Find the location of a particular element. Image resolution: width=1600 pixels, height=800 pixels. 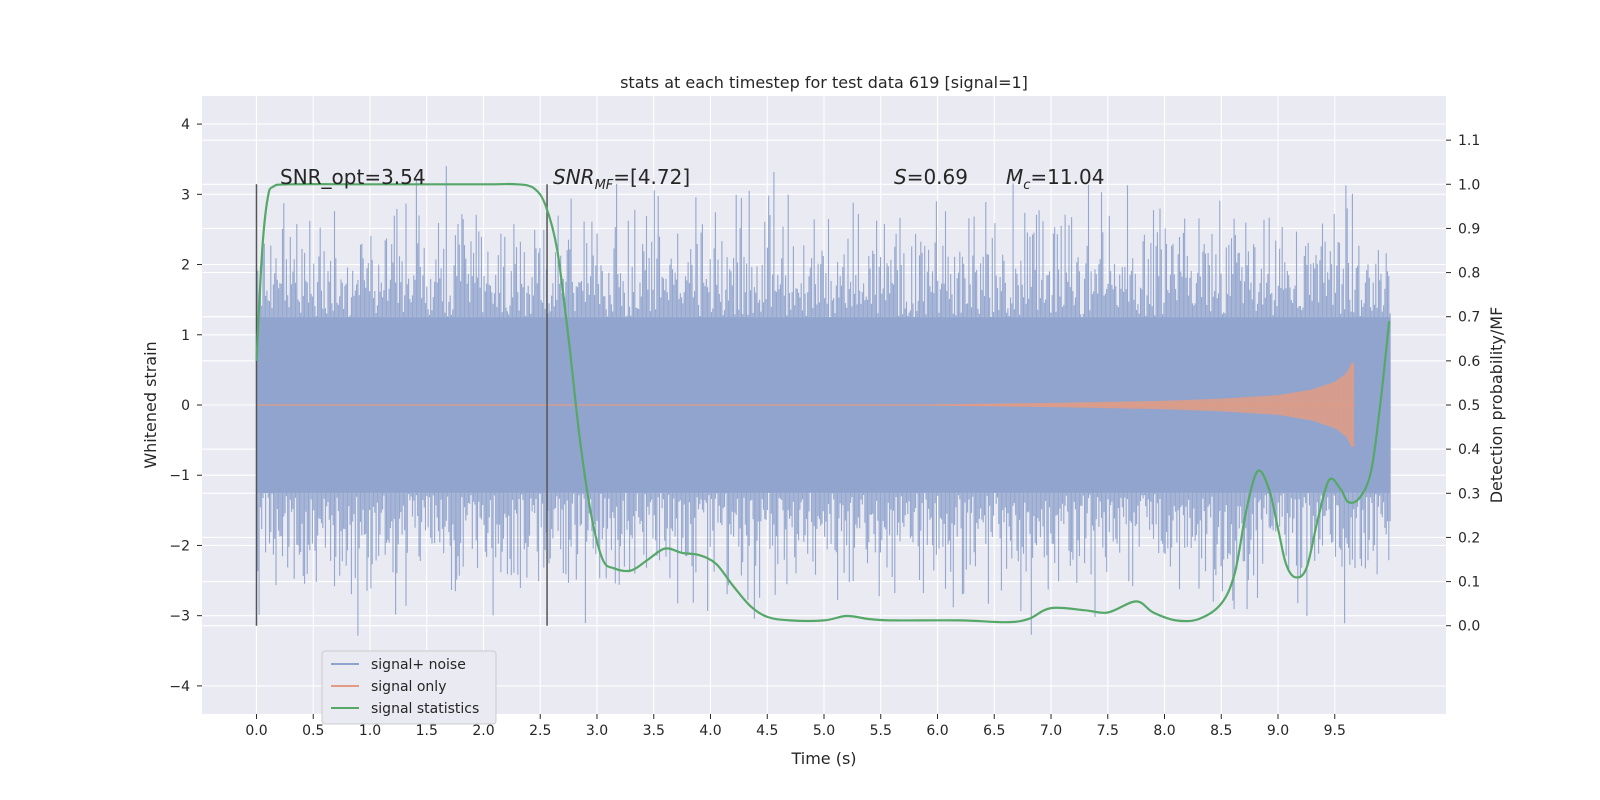

y-tick-label: 3 is located at coordinates (185, 195).